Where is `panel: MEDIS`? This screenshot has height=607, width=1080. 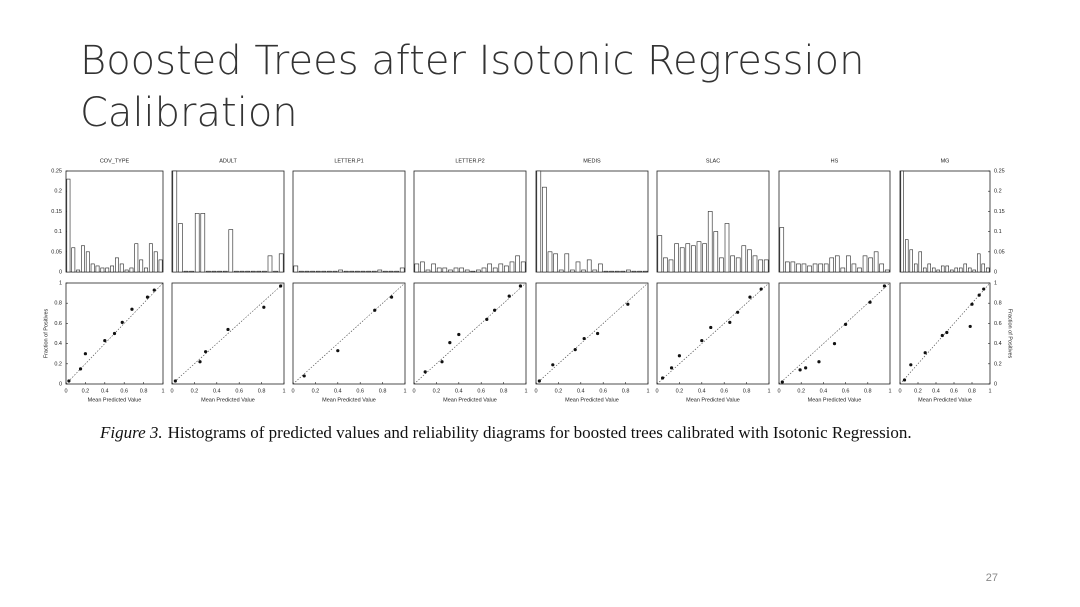 panel: MEDIS is located at coordinates (592, 215).